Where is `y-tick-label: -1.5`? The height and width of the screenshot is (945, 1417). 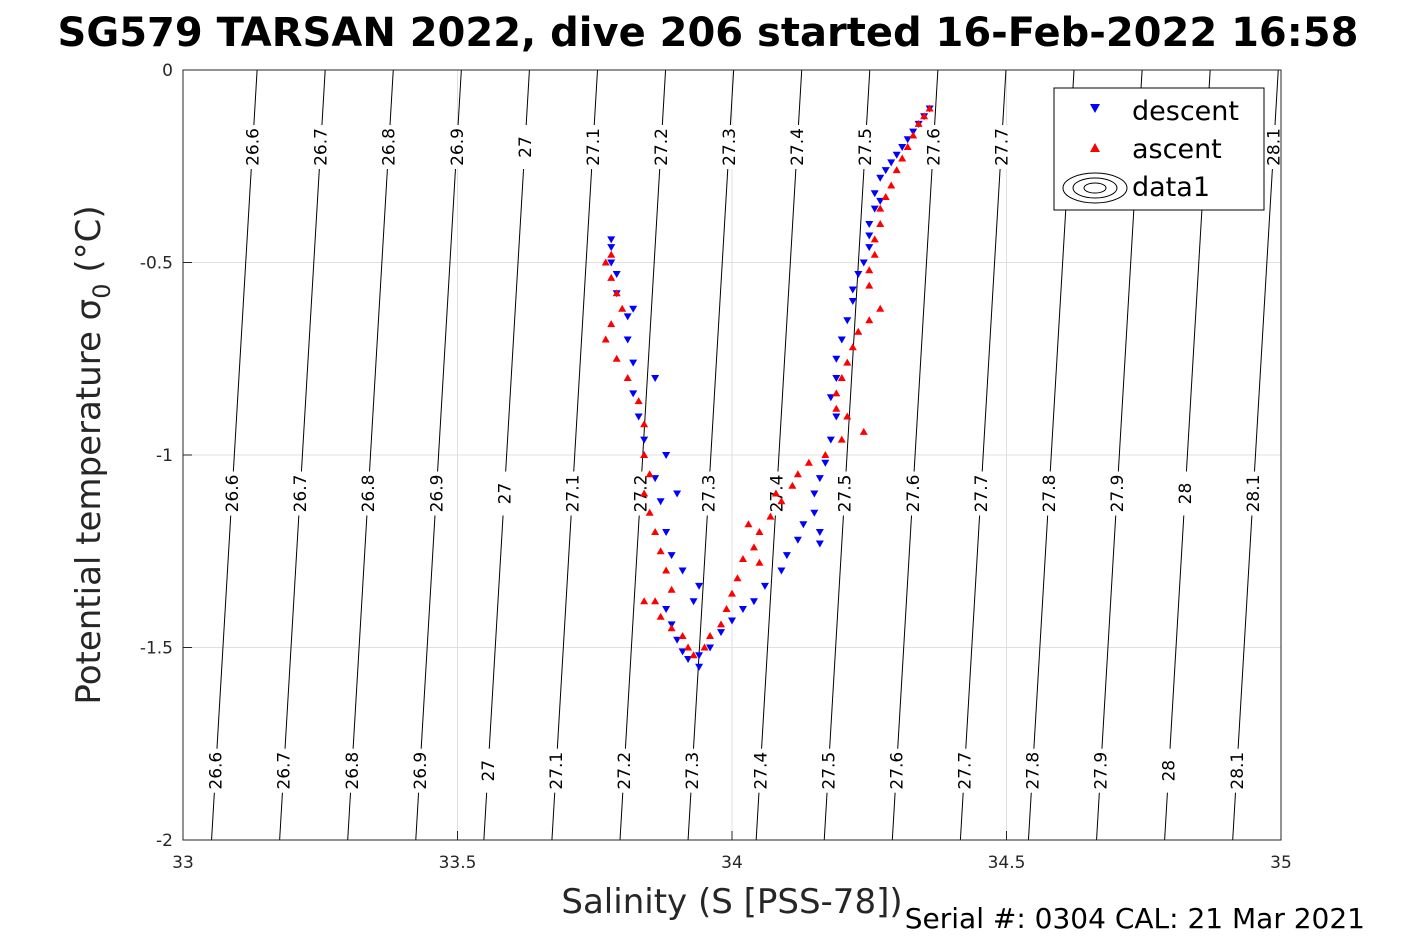
y-tick-label: -1.5 is located at coordinates (156, 649).